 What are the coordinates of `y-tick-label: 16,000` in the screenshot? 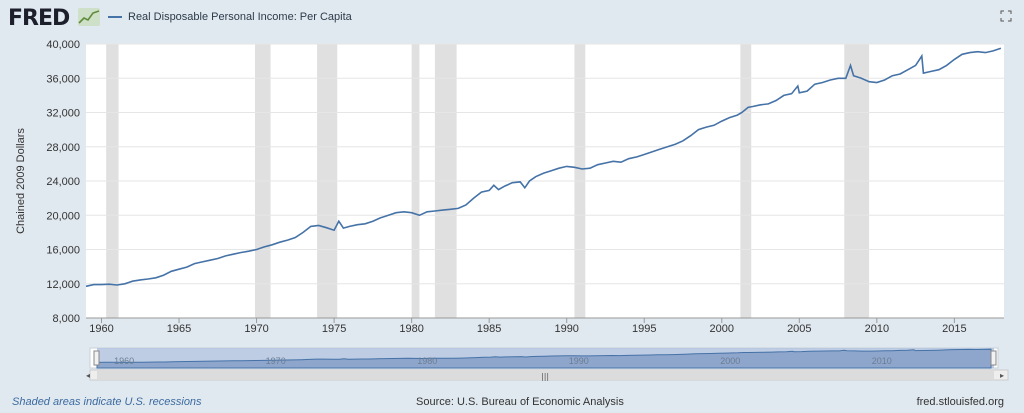 It's located at (63, 251).